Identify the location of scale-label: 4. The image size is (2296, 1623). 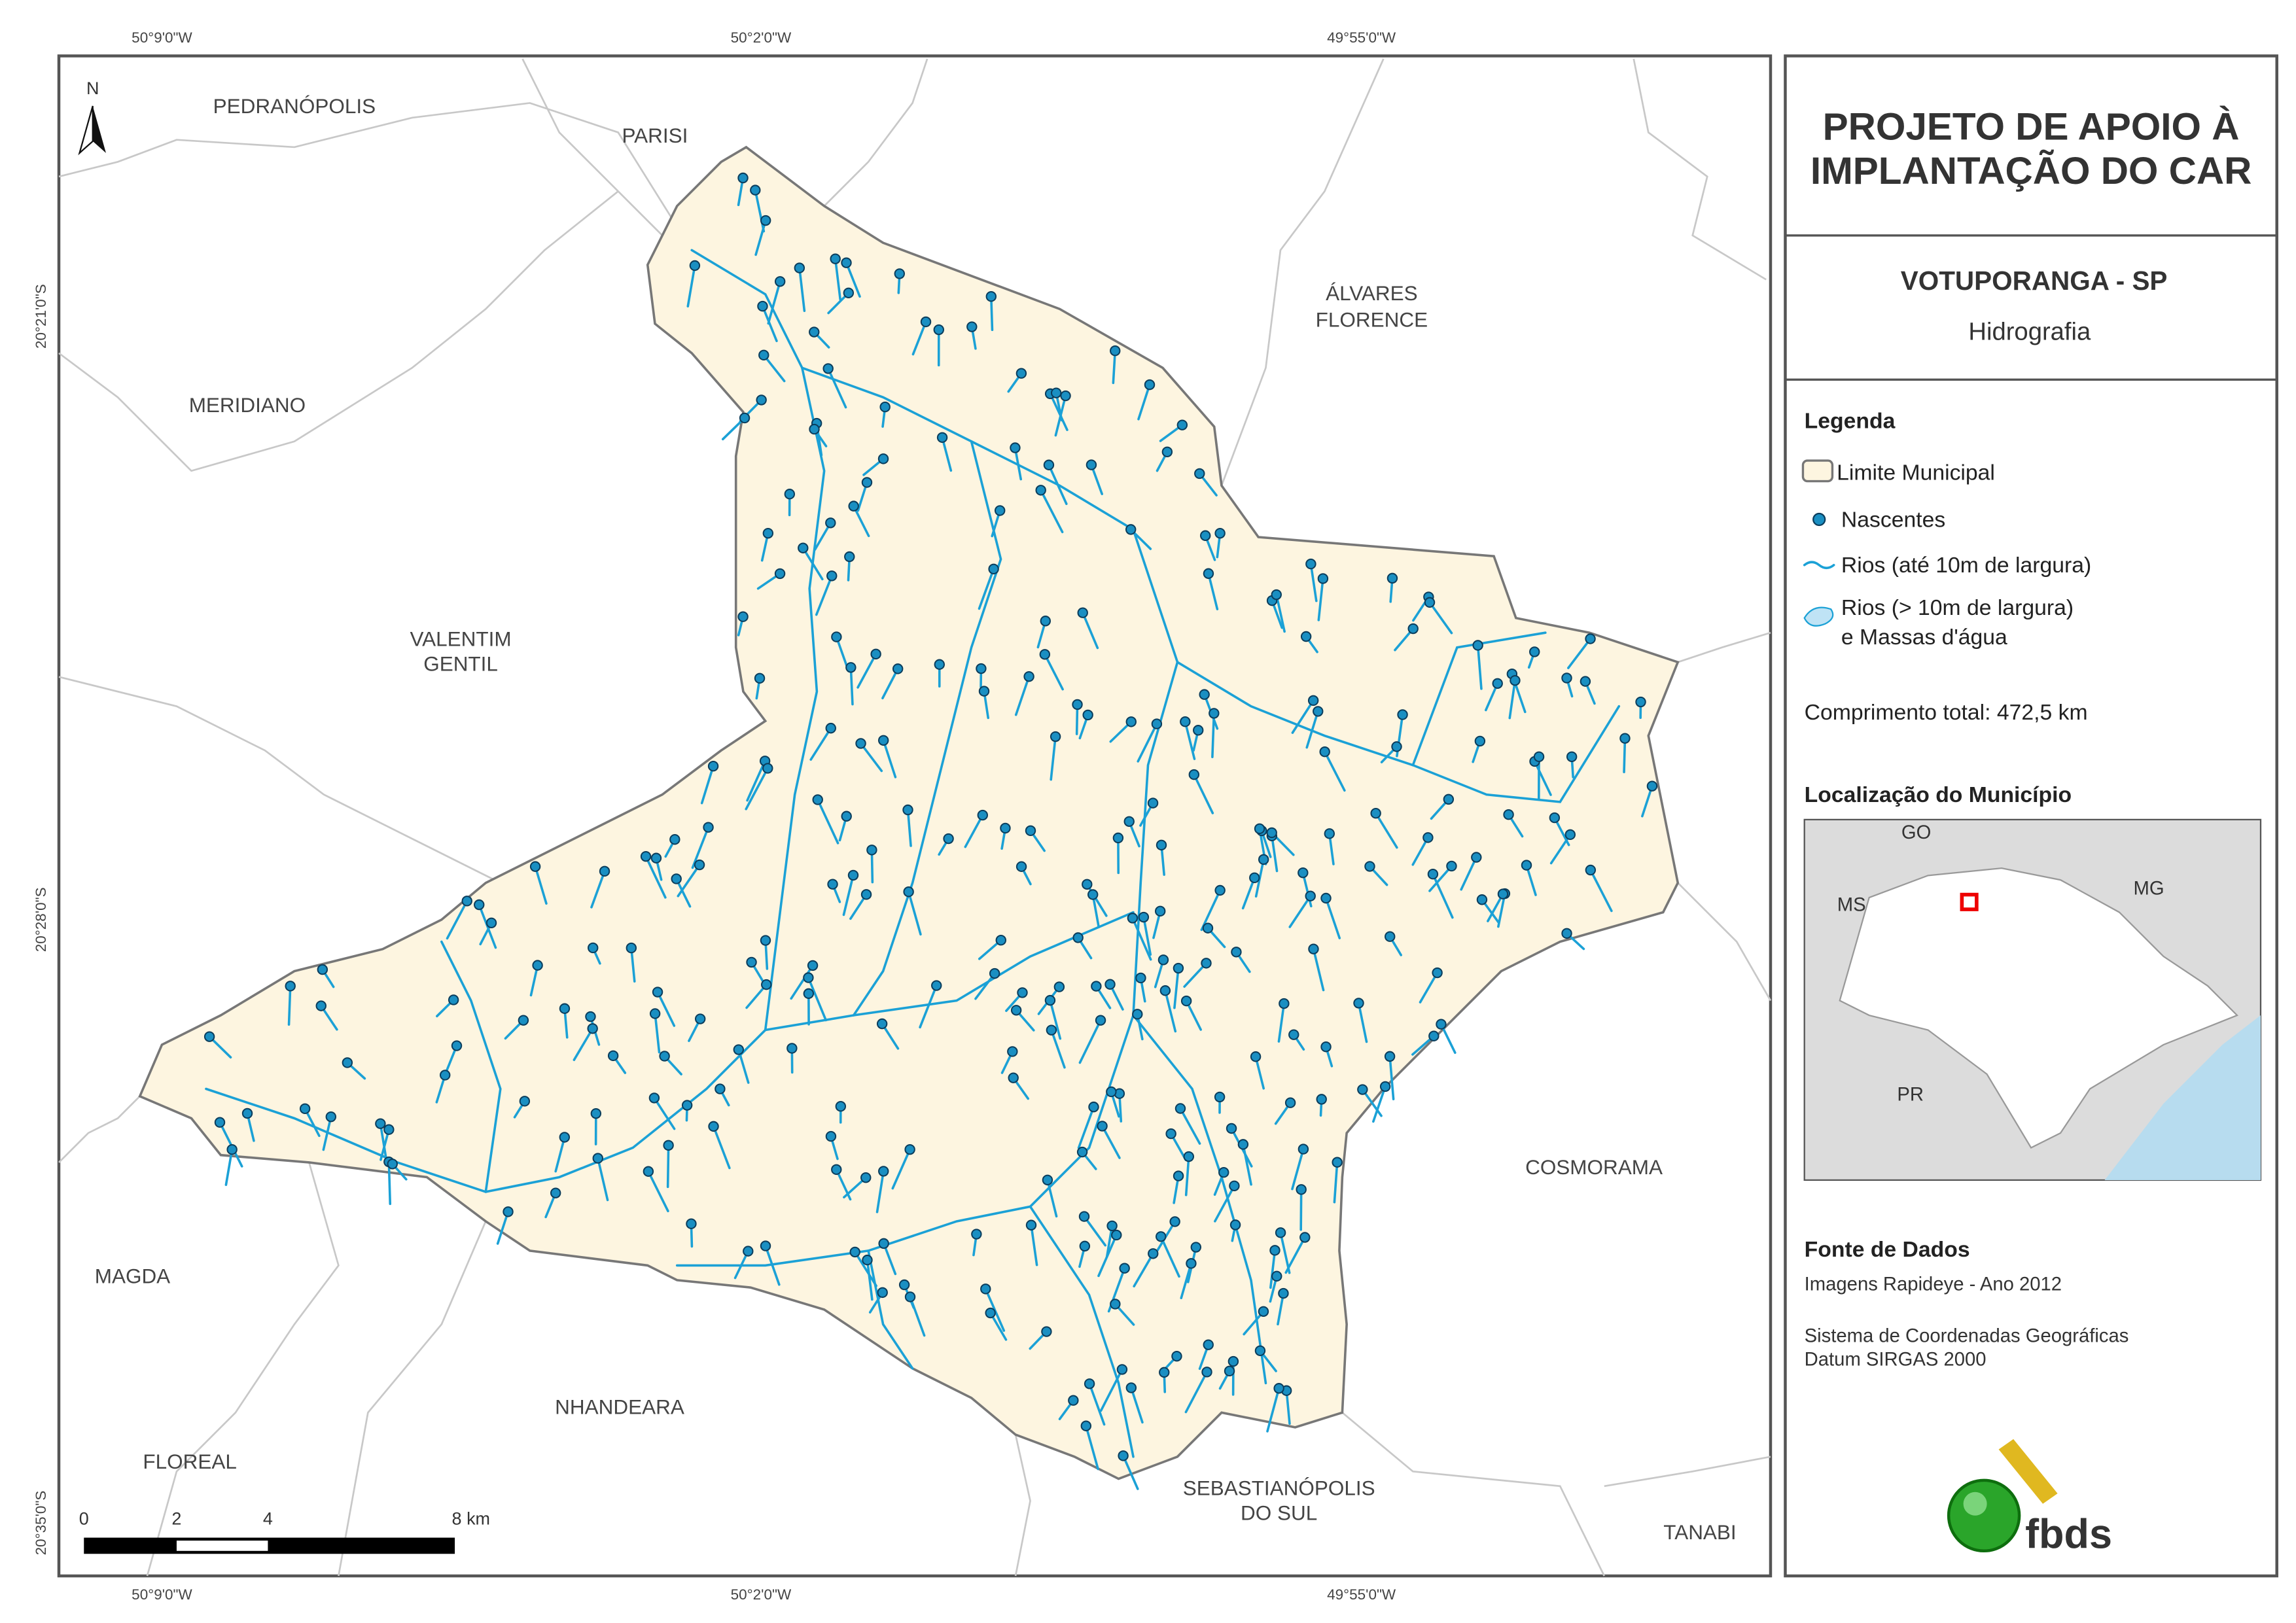
(268, 1518).